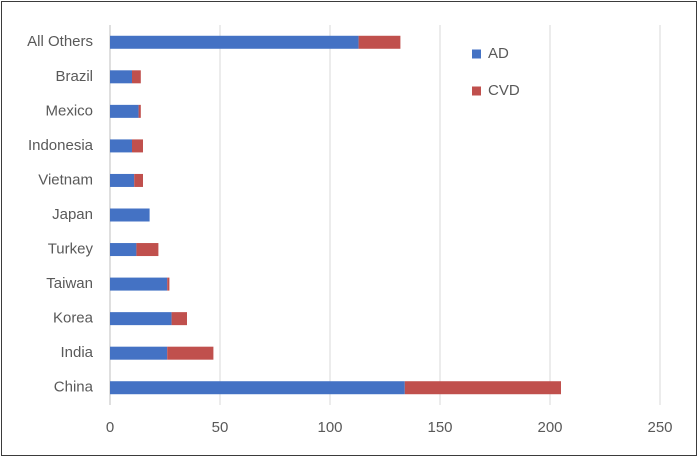 The image size is (700, 459). I want to click on category-label-korea: Korea, so click(73, 318).